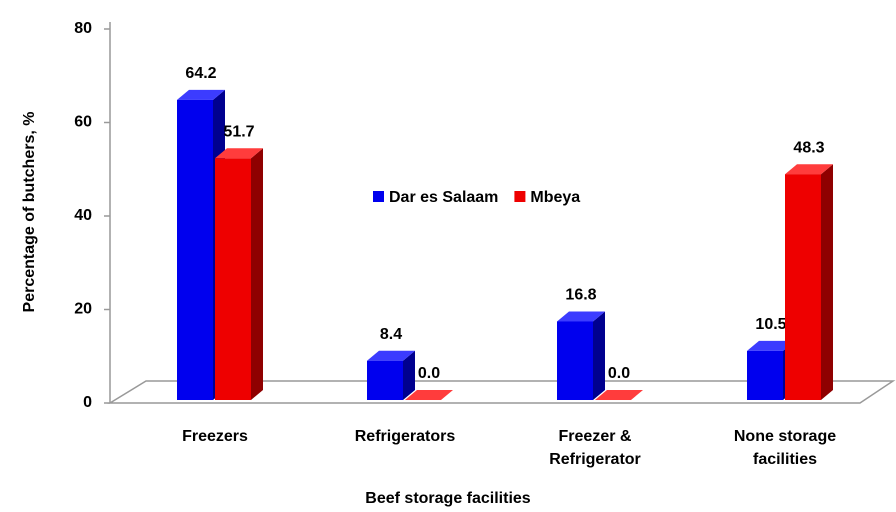 This screenshot has height=512, width=896. What do you see at coordinates (770, 324) in the screenshot?
I see `data-label: 10.5` at bounding box center [770, 324].